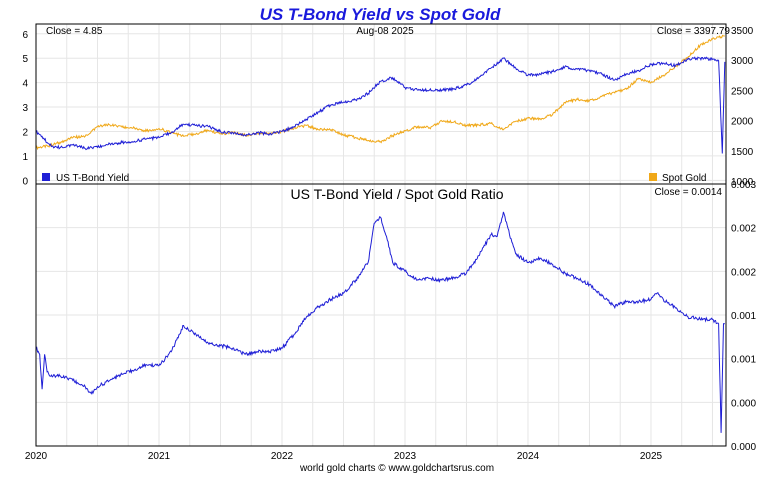 This screenshot has height=480, width=760. I want to click on legend-label-yield: US T-Bond Yield, so click(92, 178).